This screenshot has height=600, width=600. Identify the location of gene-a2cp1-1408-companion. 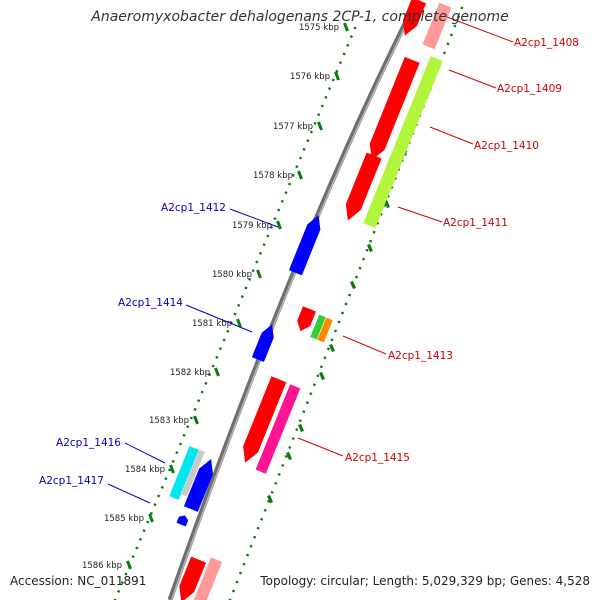
(437, 26).